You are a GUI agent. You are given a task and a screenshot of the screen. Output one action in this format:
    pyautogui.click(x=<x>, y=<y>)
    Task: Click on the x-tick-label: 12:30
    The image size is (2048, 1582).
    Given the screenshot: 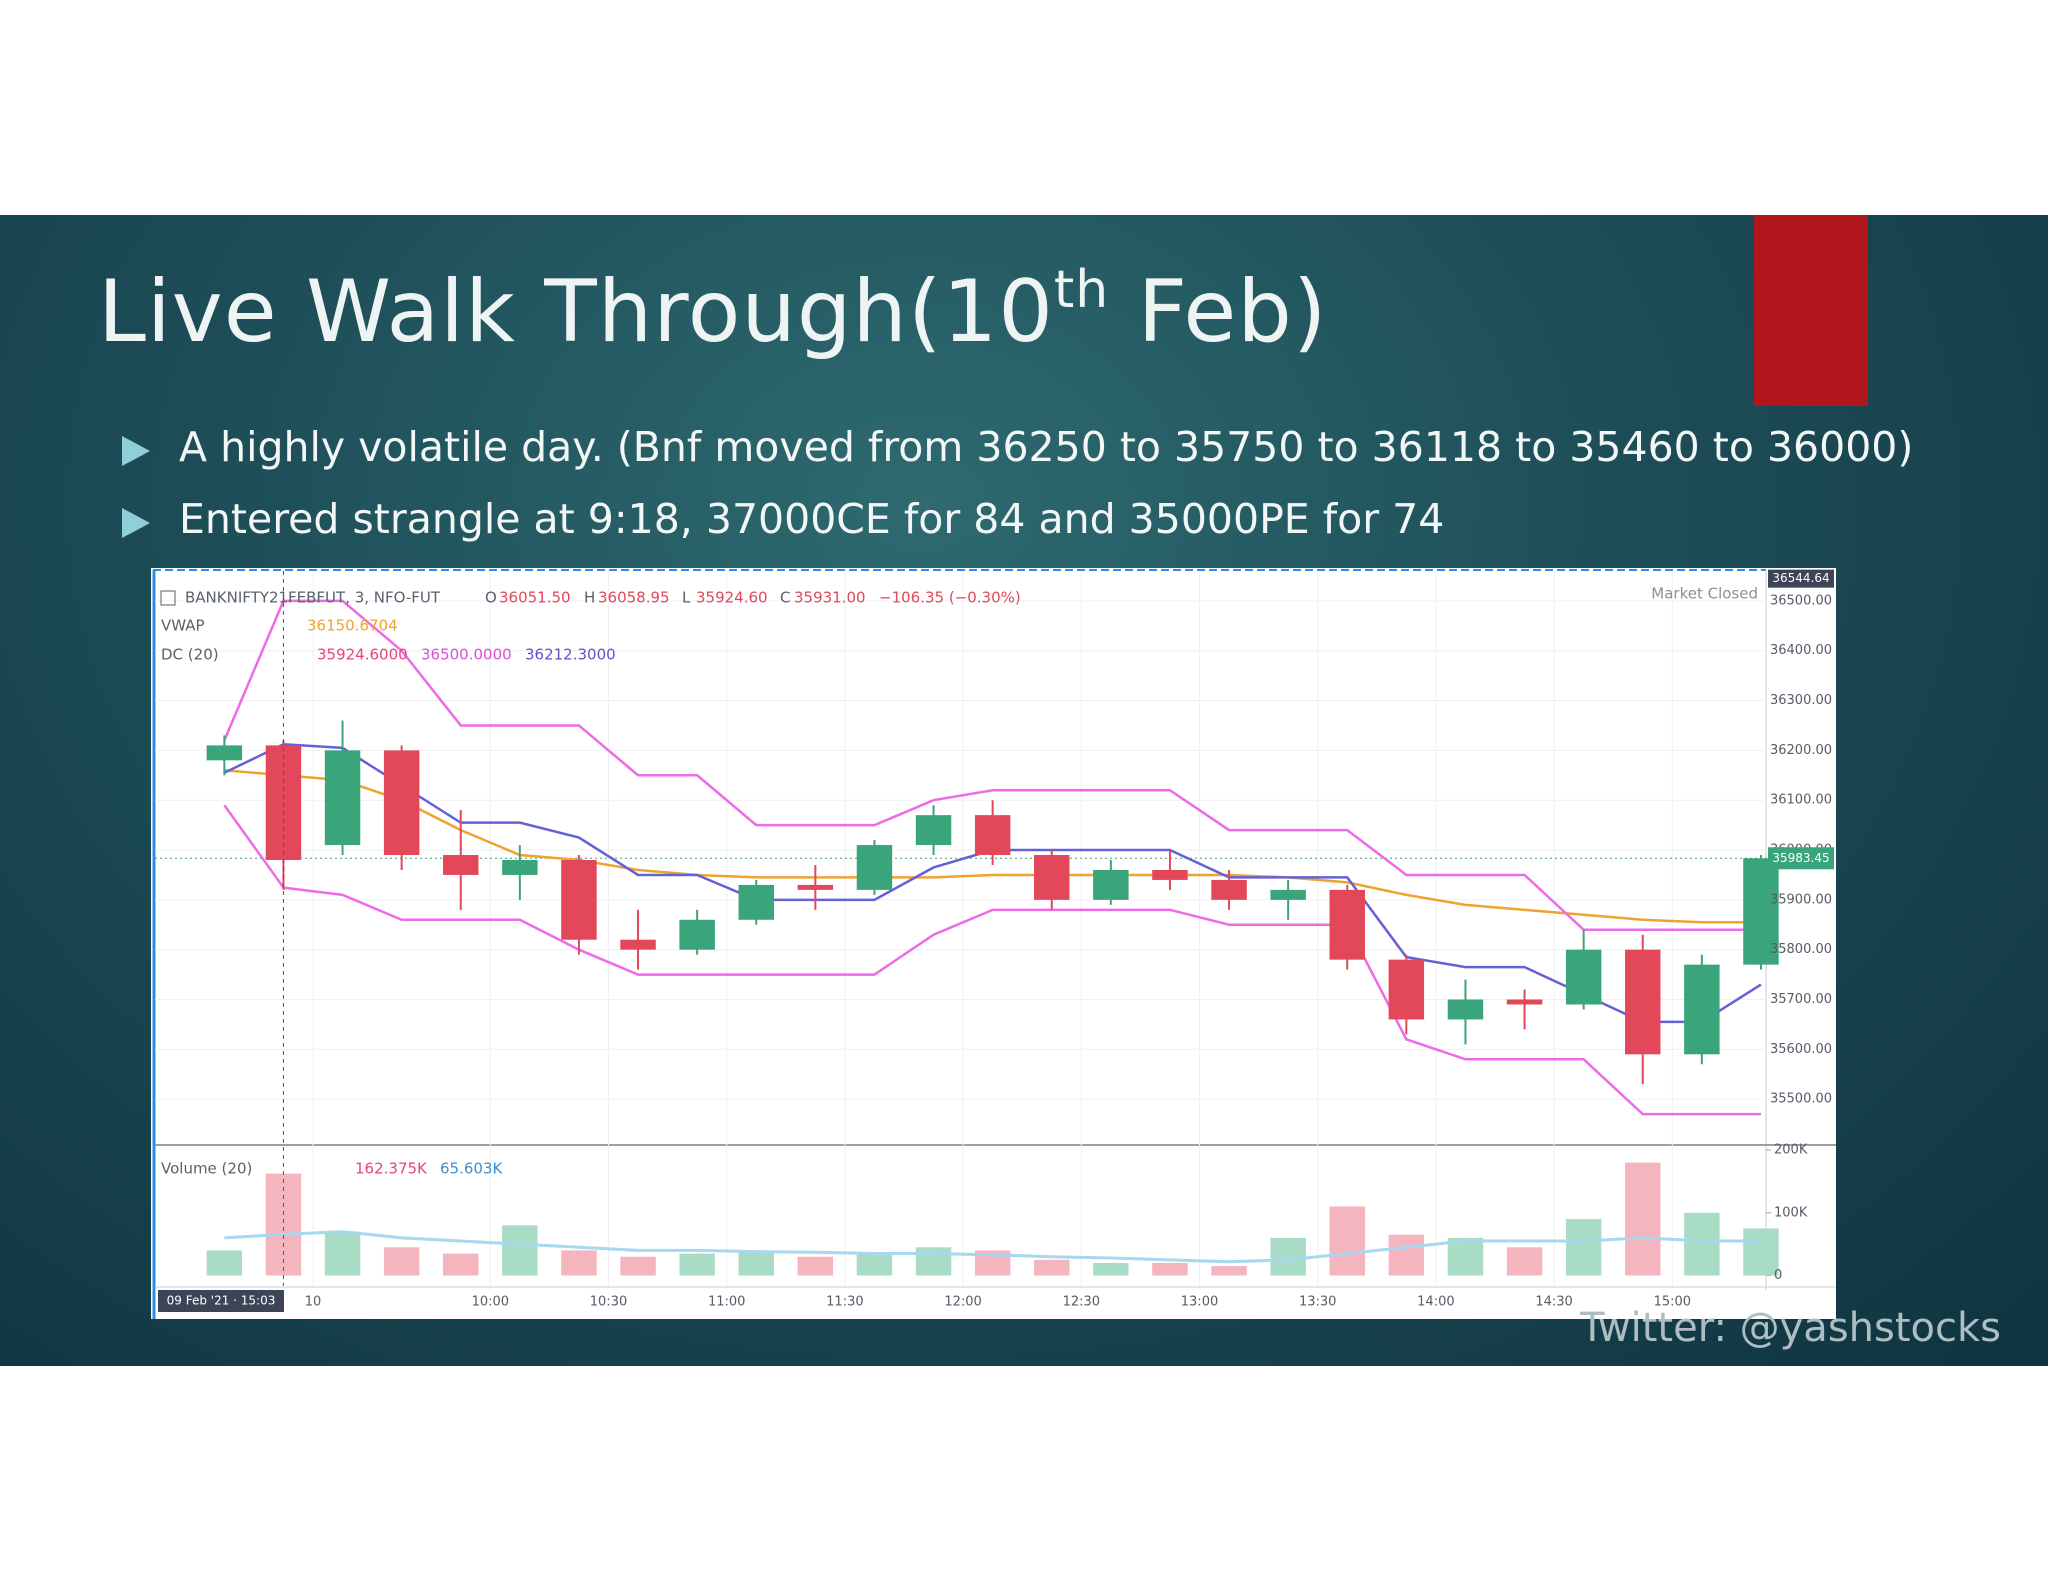 What is the action you would take?
    pyautogui.click(x=1081, y=1302)
    